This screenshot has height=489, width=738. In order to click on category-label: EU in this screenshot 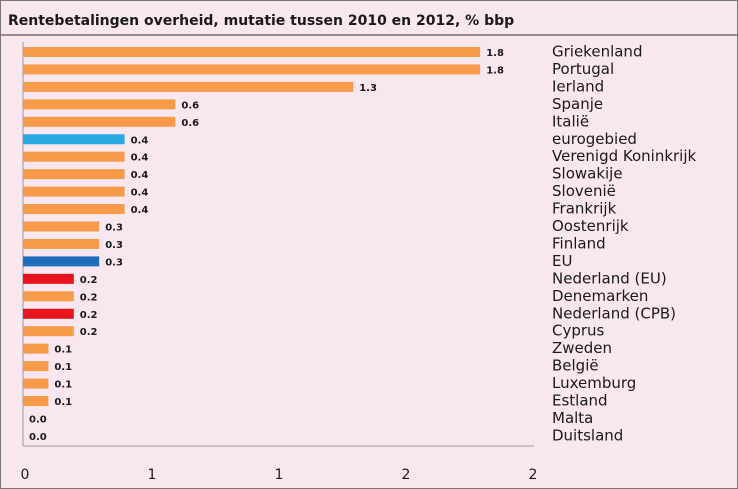, I will do `click(562, 261)`.